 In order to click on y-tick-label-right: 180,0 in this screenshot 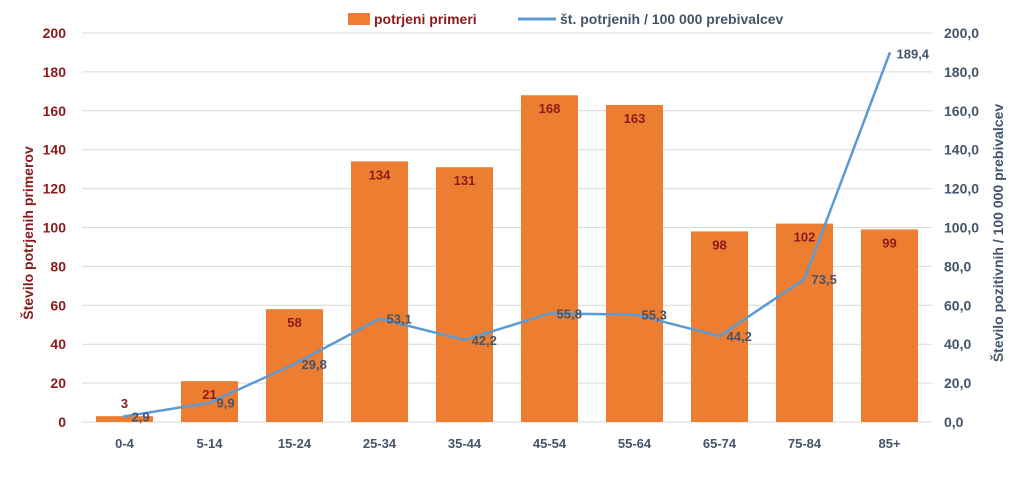, I will do `click(961, 72)`.